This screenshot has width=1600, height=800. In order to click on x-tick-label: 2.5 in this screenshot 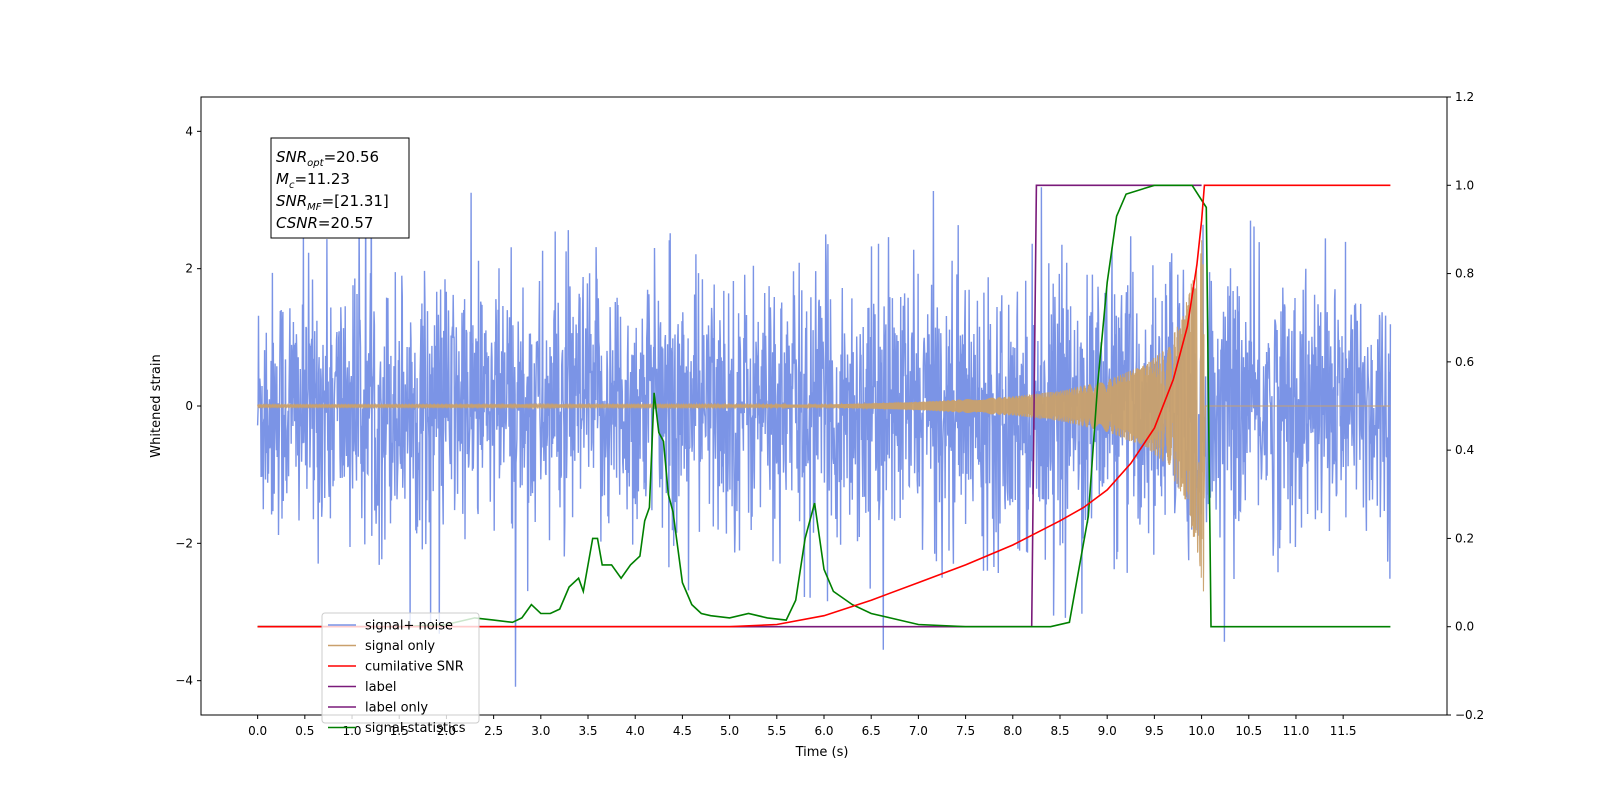, I will do `click(493, 731)`.